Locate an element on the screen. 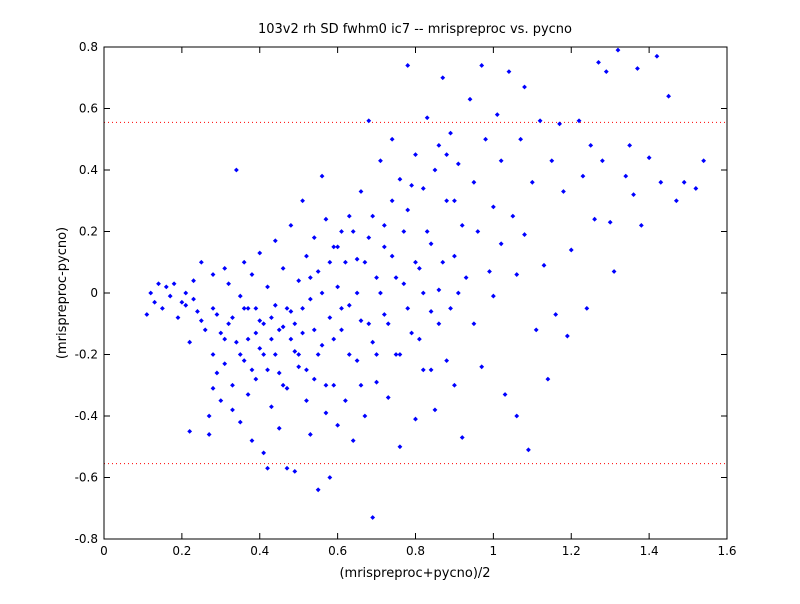 The height and width of the screenshot is (604, 800). x-axis-label: (mrispreproc+pycno)/2 is located at coordinates (414, 573).